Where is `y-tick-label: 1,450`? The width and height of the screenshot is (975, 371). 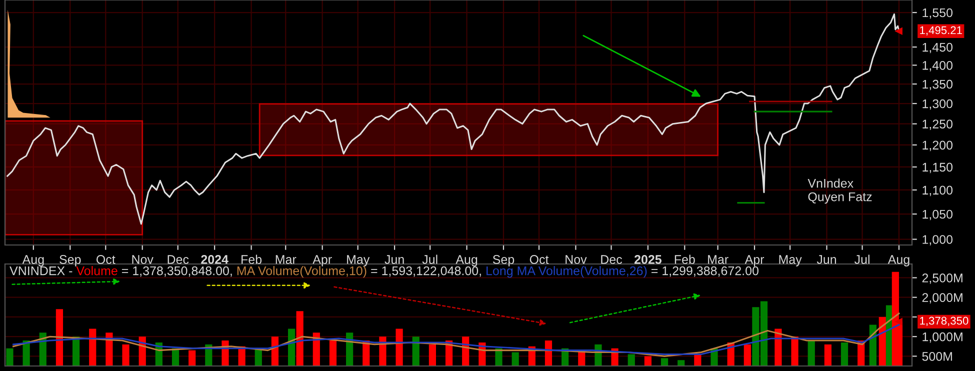 y-tick-label: 1,450 is located at coordinates (937, 48).